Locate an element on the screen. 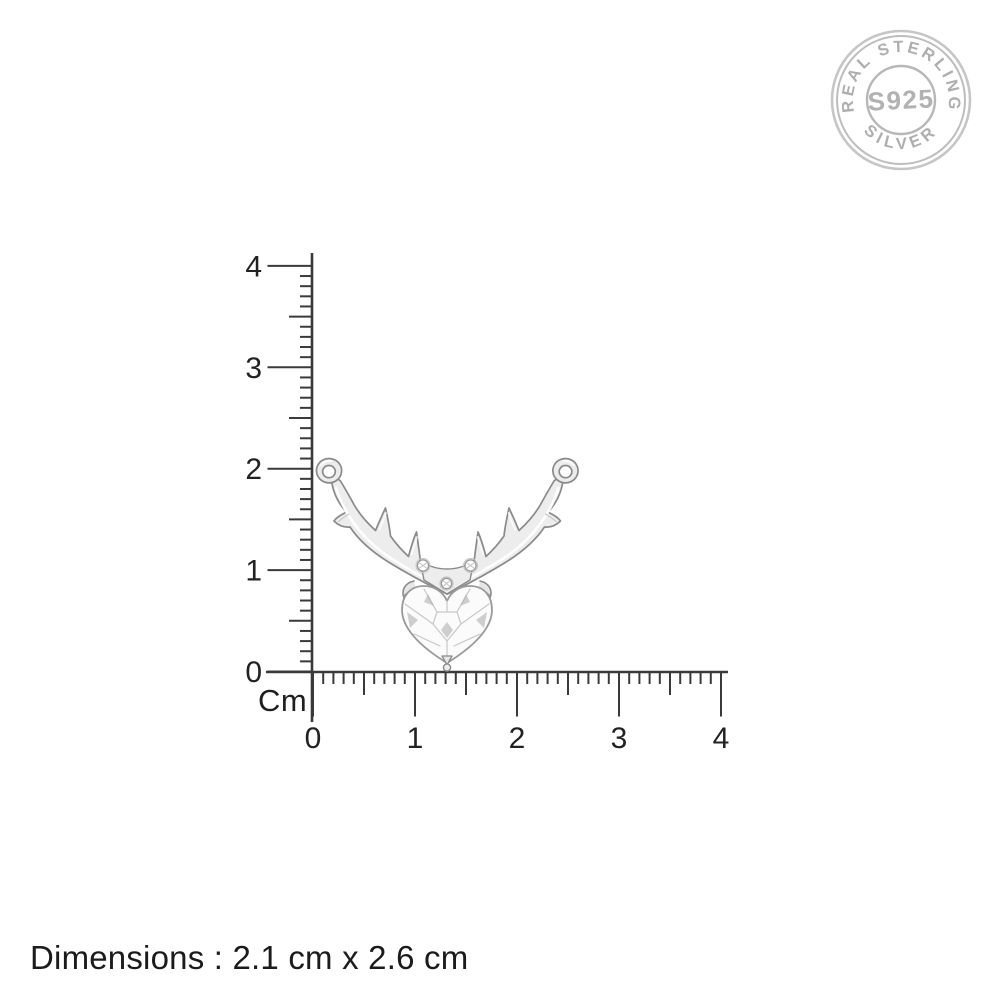 The height and width of the screenshot is (1000, 1000). badge-center-ring is located at coordinates (901, 100).